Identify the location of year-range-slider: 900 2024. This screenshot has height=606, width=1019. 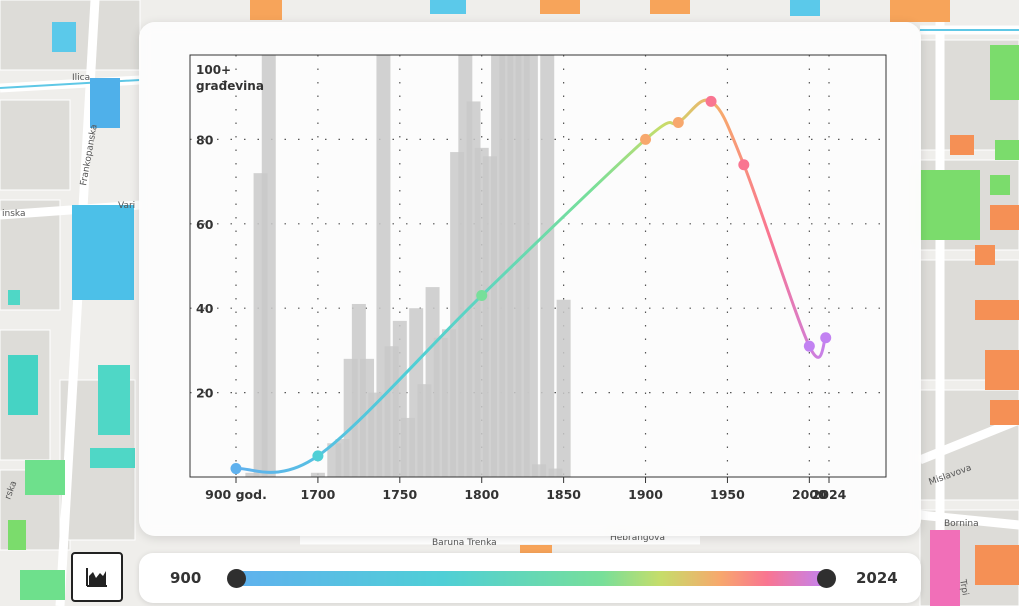
(530, 578).